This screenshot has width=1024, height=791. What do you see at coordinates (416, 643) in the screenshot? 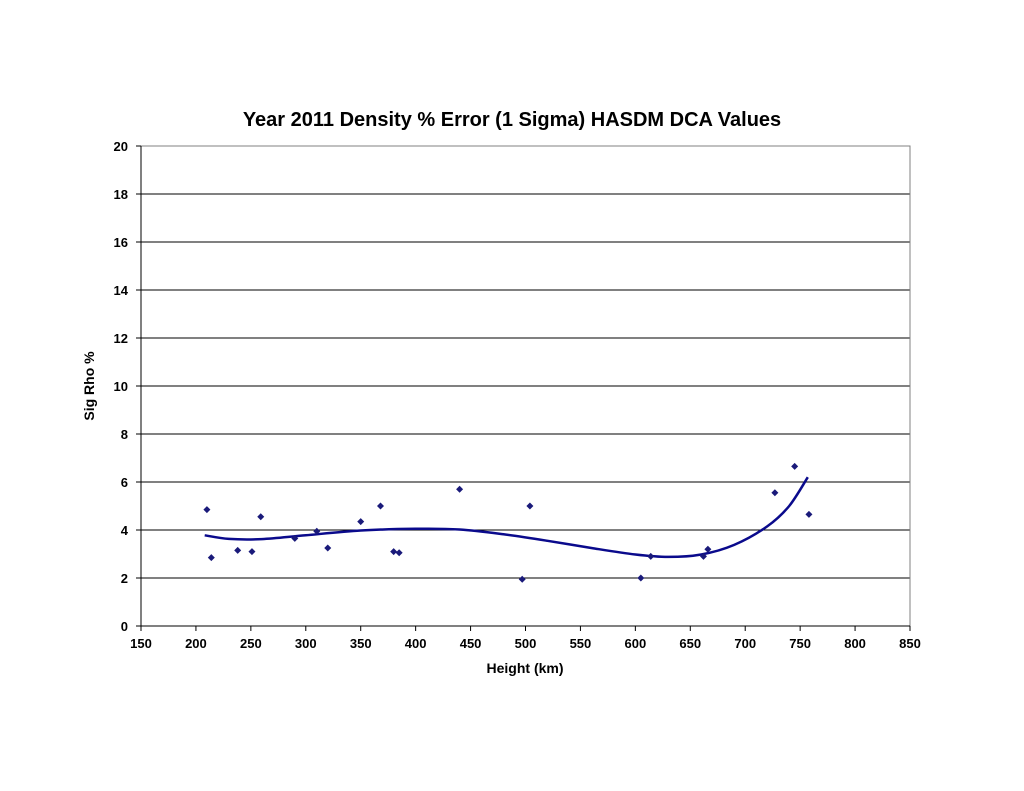
I see `x-tick-label: 400` at bounding box center [416, 643].